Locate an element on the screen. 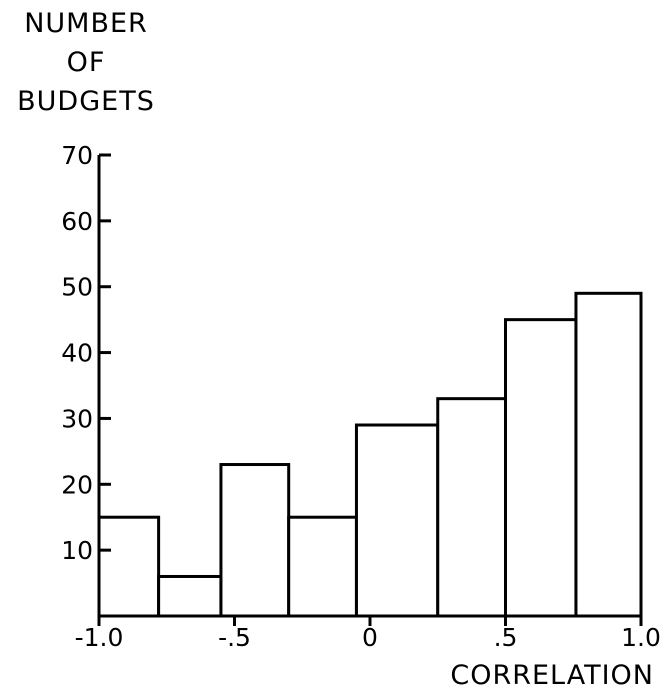 The height and width of the screenshot is (691, 668). y-axis-label-line: NUMBER is located at coordinates (86, 23).